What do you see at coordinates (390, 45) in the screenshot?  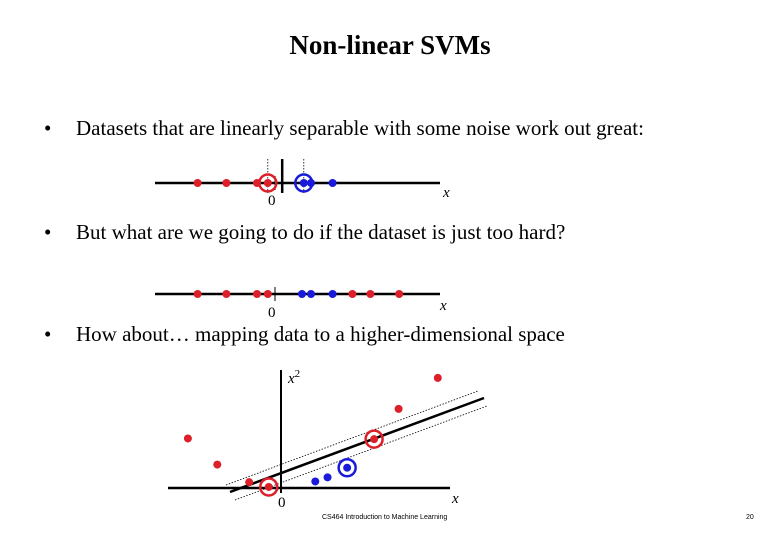 I see `slide-title: Non-linear SVMs` at bounding box center [390, 45].